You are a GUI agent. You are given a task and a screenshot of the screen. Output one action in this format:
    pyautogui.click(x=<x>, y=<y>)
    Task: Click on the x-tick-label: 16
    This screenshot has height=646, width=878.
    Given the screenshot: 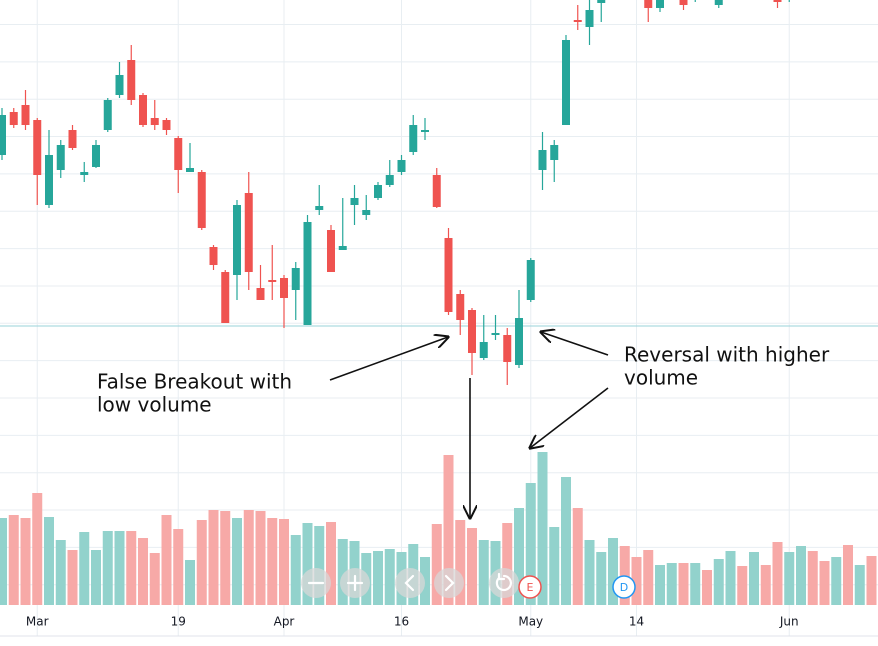 What is the action you would take?
    pyautogui.click(x=401, y=622)
    